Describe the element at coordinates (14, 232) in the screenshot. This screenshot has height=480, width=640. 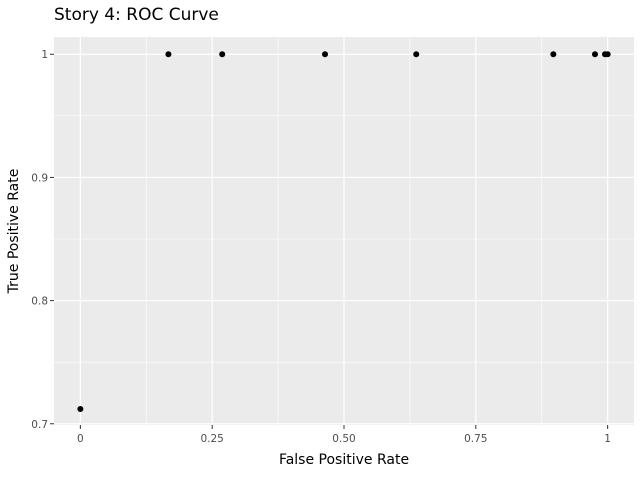
I see `y-axis-title: True Positive Rate` at that location.